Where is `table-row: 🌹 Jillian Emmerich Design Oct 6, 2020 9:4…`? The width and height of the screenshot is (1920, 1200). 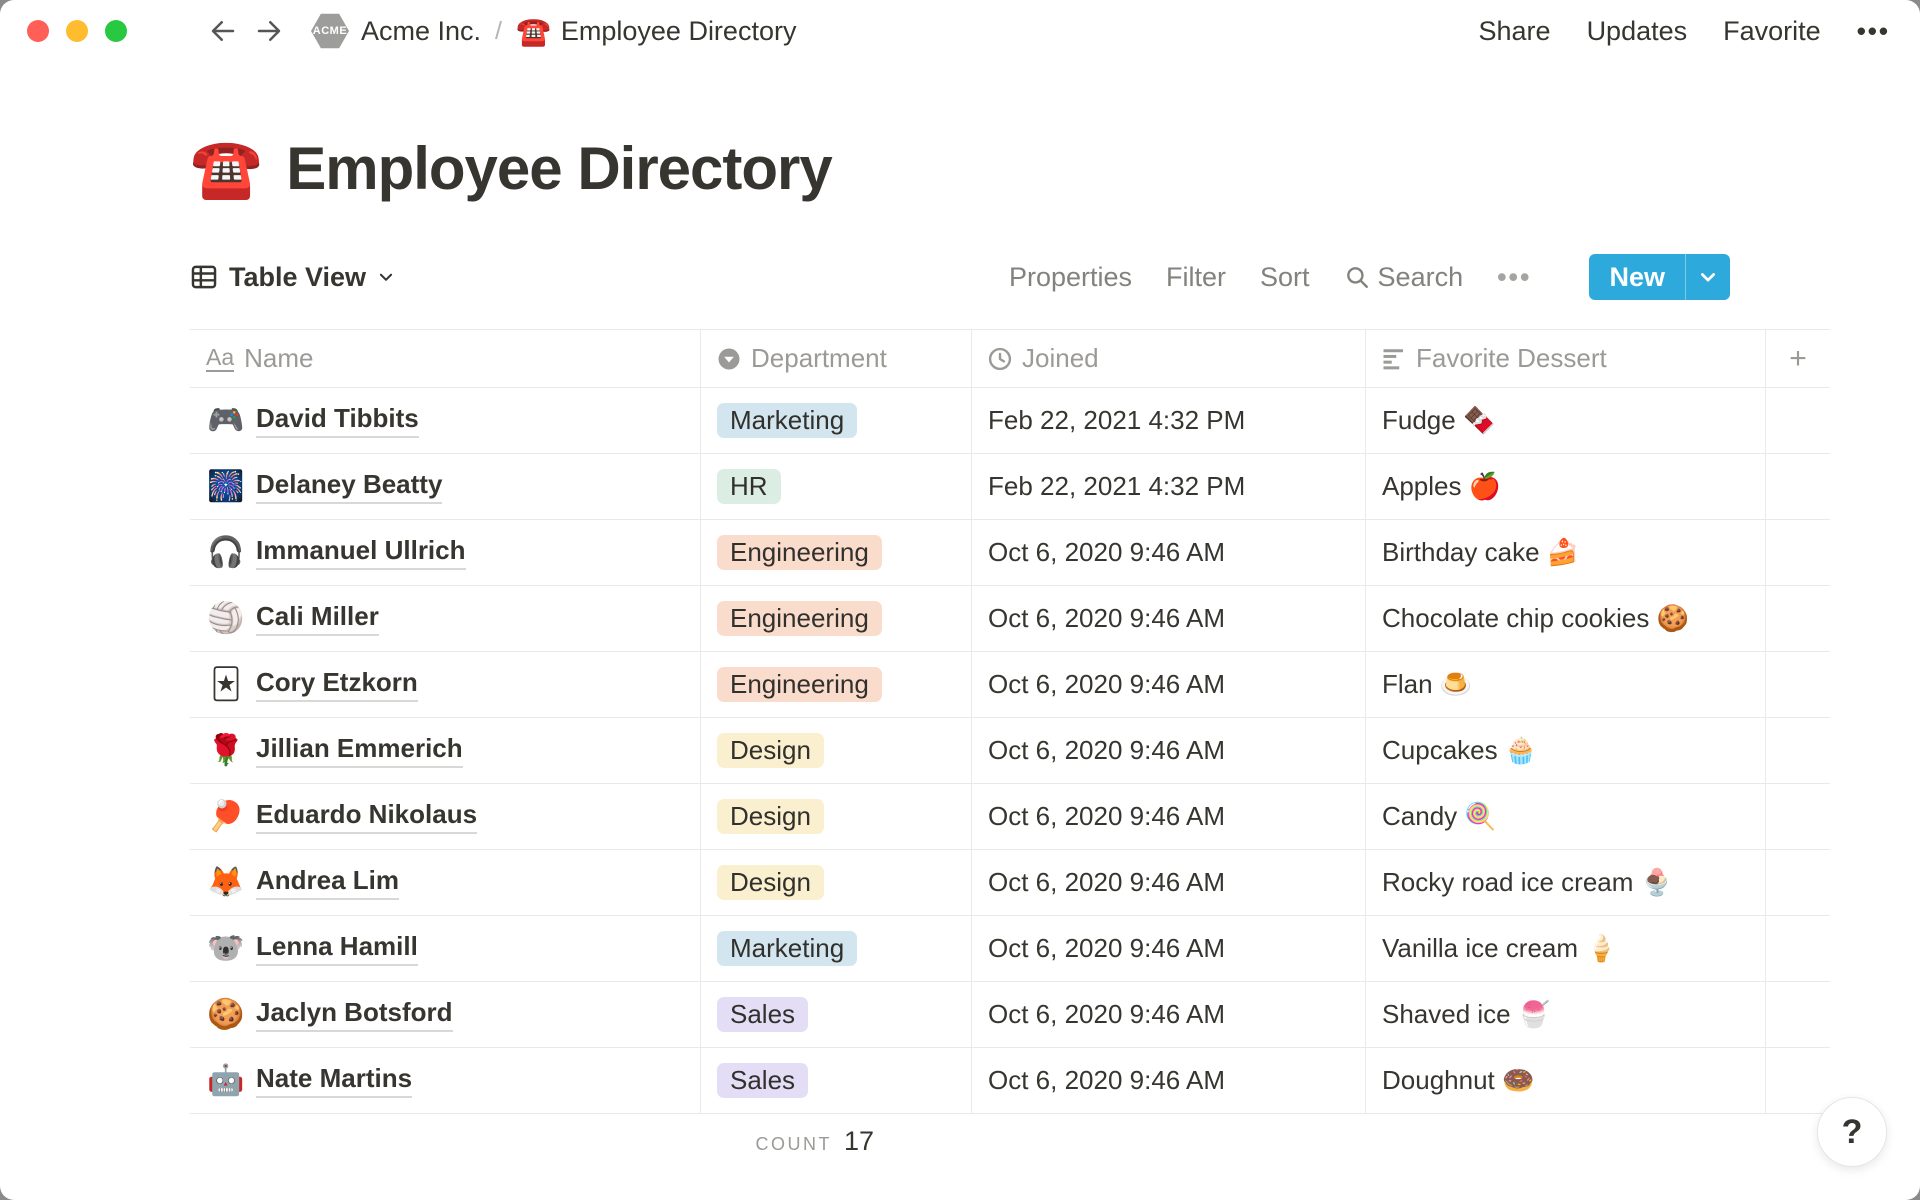
table-row: 🌹 Jillian Emmerich Design Oct 6, 2020 9:4… is located at coordinates (1010, 751).